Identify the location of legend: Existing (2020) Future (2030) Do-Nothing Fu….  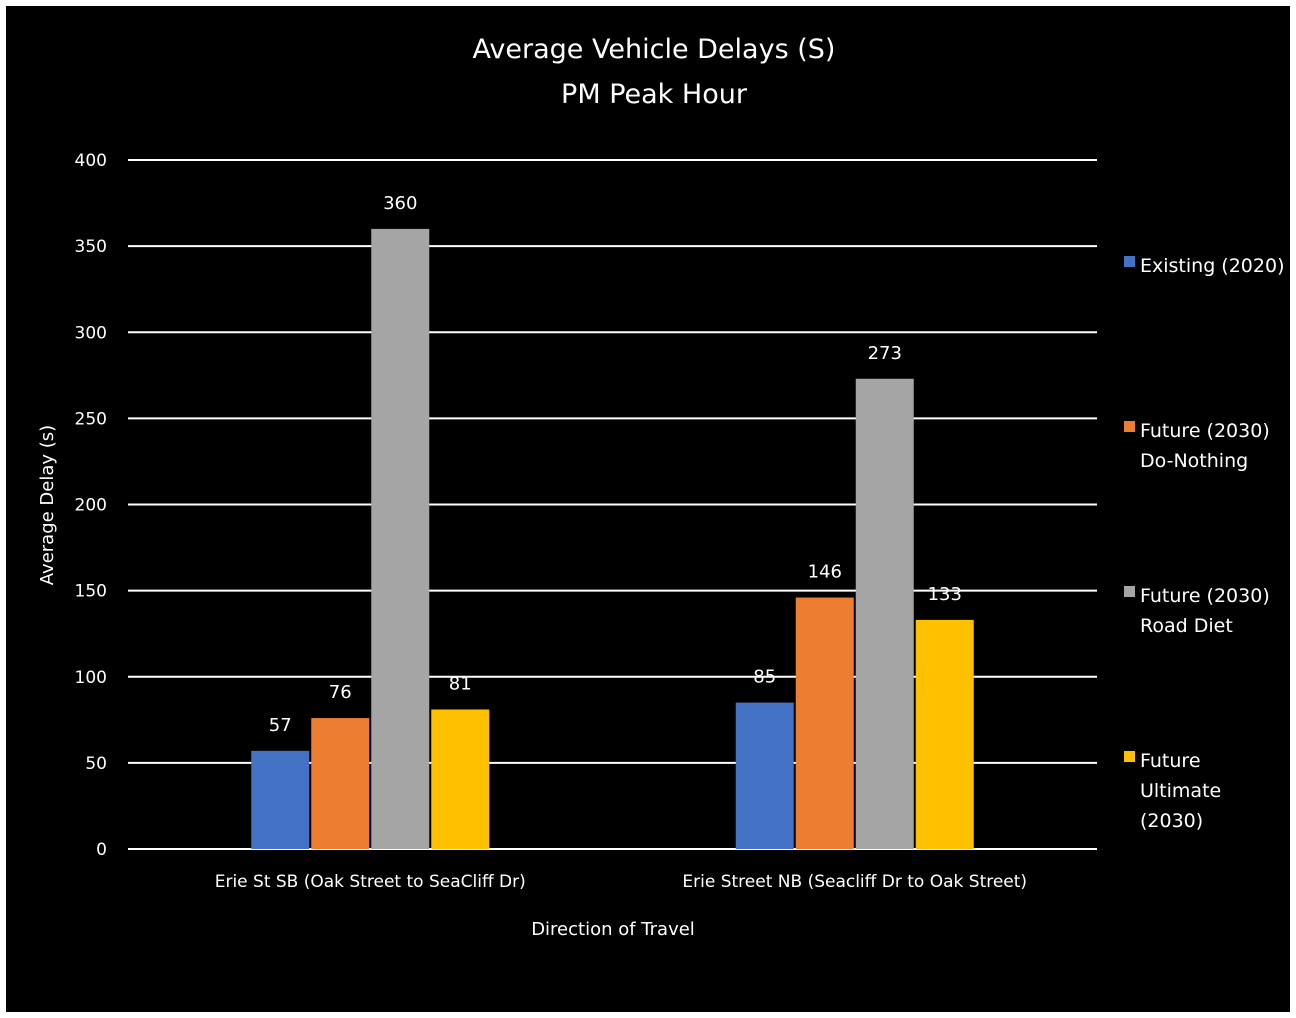
(1204, 543).